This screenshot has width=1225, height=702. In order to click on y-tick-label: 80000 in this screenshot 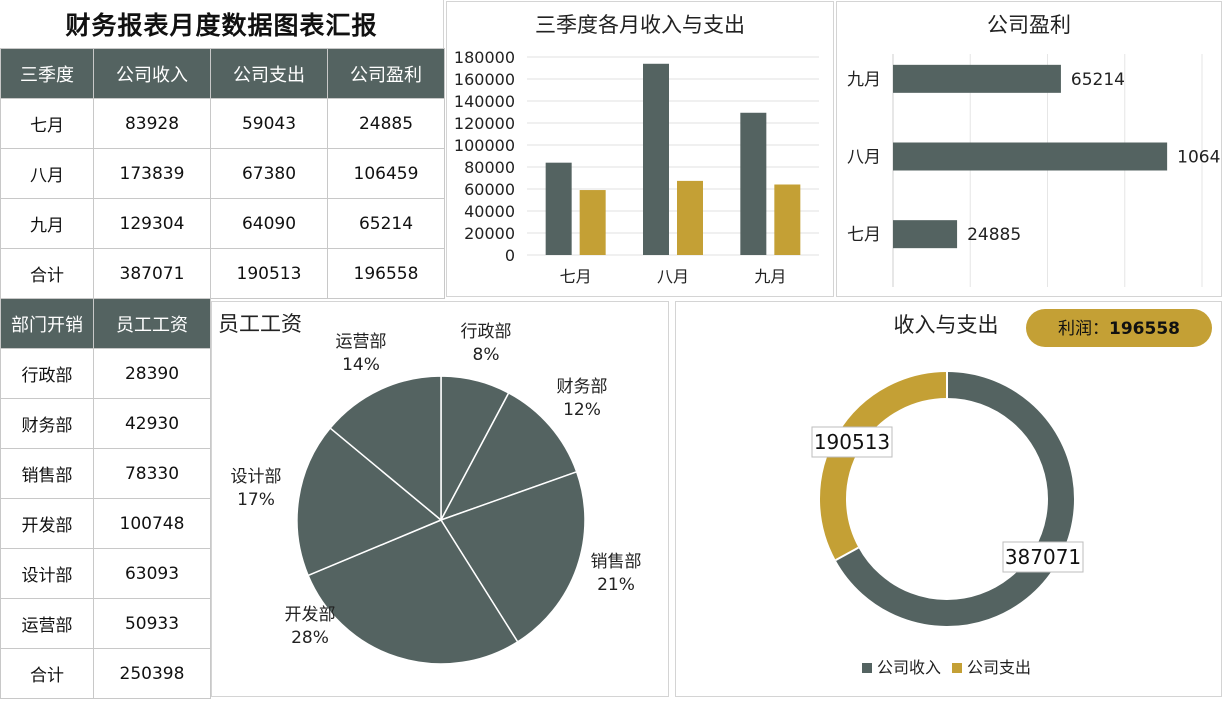, I will do `click(489, 167)`.